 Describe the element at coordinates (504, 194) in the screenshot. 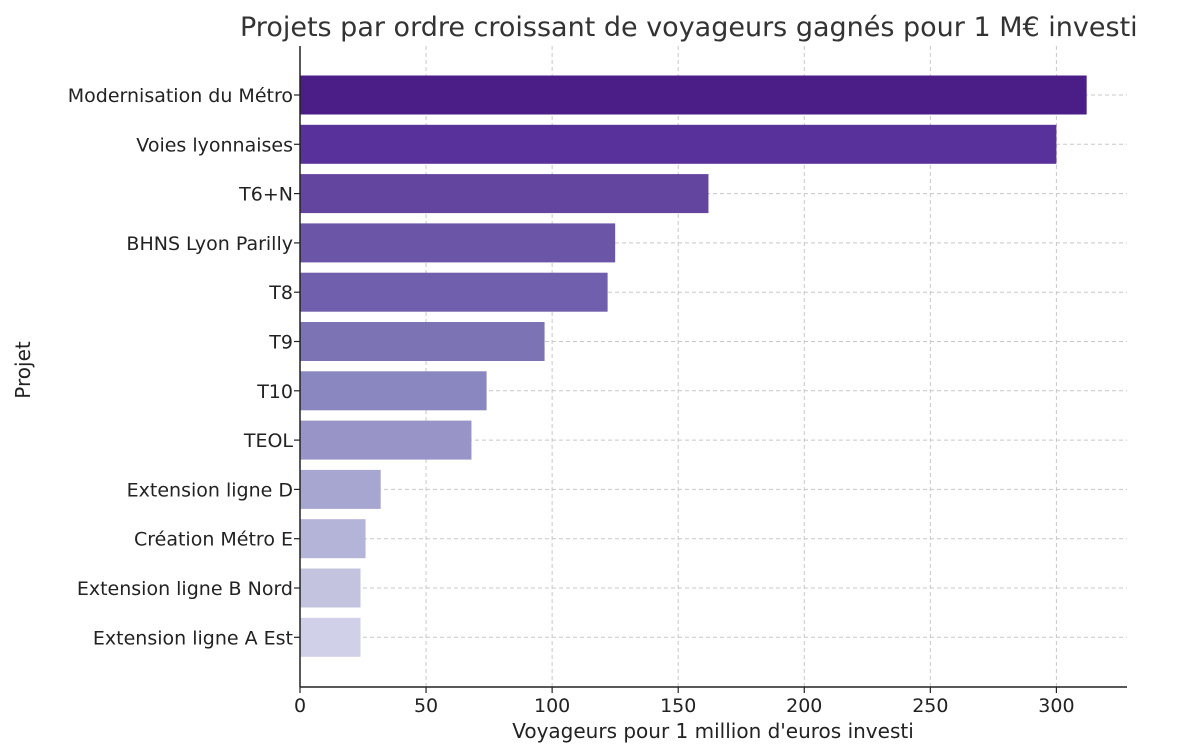

I see `bar-t6-n` at that location.